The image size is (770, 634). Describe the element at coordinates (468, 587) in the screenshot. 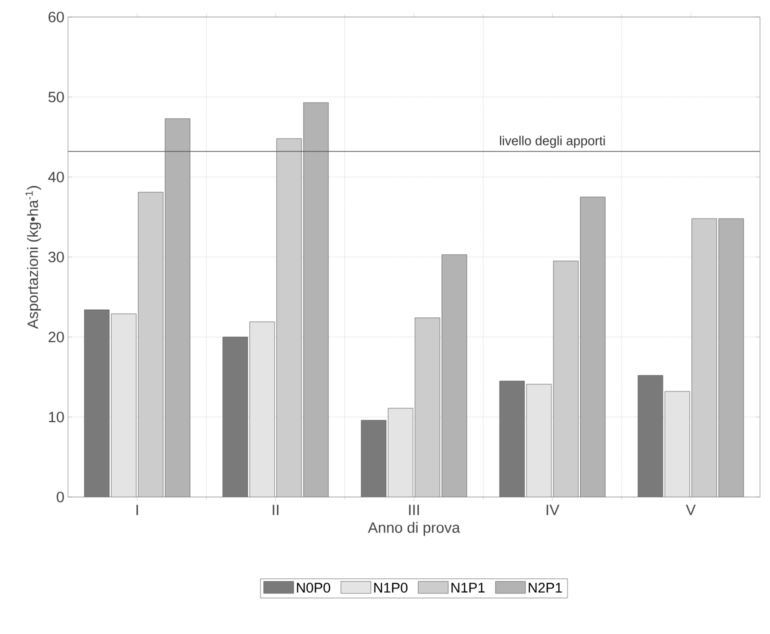

I see `legend-label: N1P1` at that location.